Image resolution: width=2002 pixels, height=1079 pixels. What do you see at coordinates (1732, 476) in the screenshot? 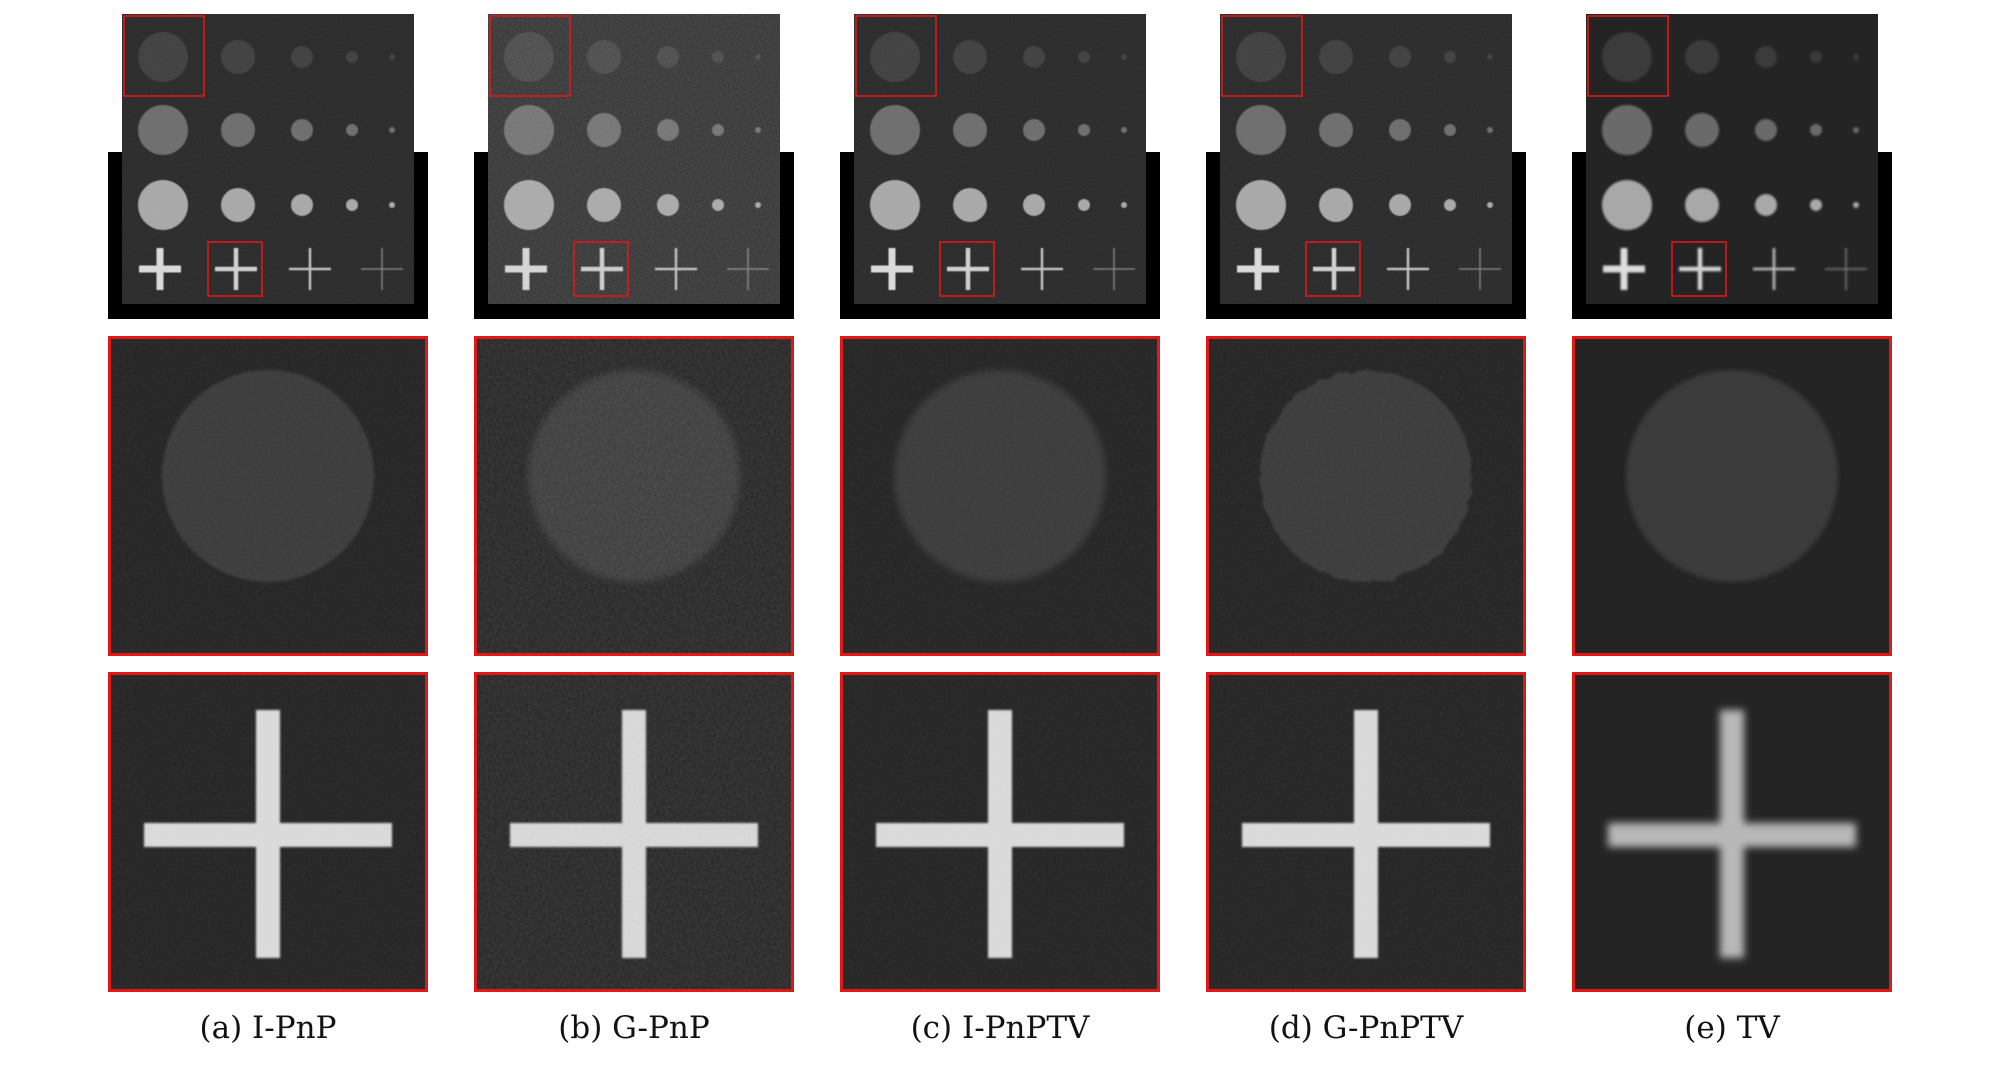
I see `zoomed-circle` at bounding box center [1732, 476].